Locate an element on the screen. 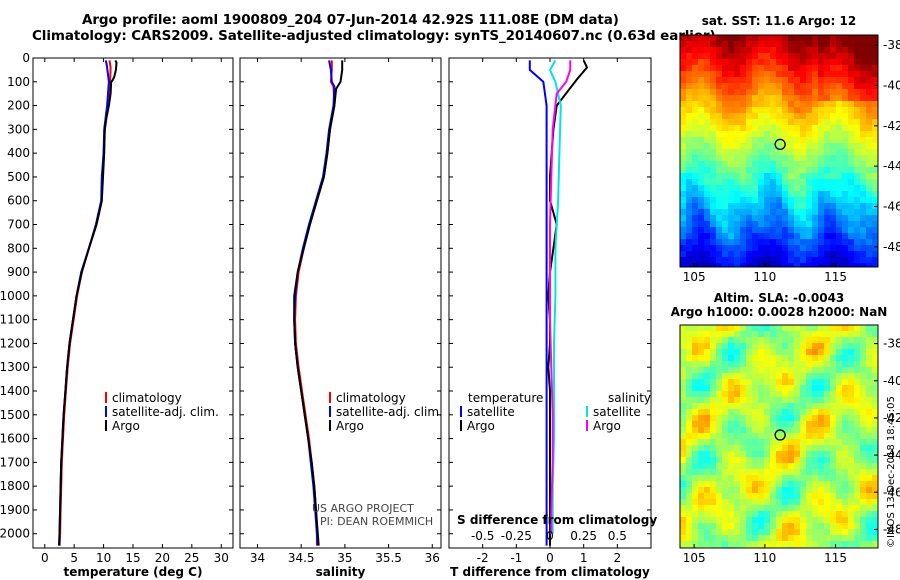 This screenshot has width=900, height=580. sla-map-title-line-1: Altim. SLA: -0.0043 is located at coordinates (779, 298).